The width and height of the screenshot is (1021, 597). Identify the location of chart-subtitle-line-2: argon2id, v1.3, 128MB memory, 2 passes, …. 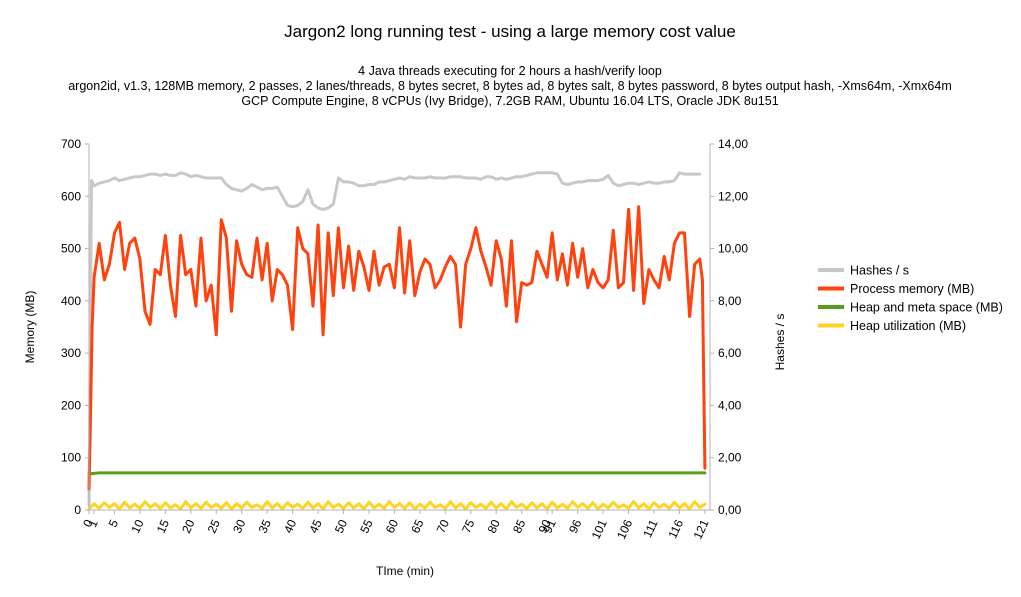
(510, 86).